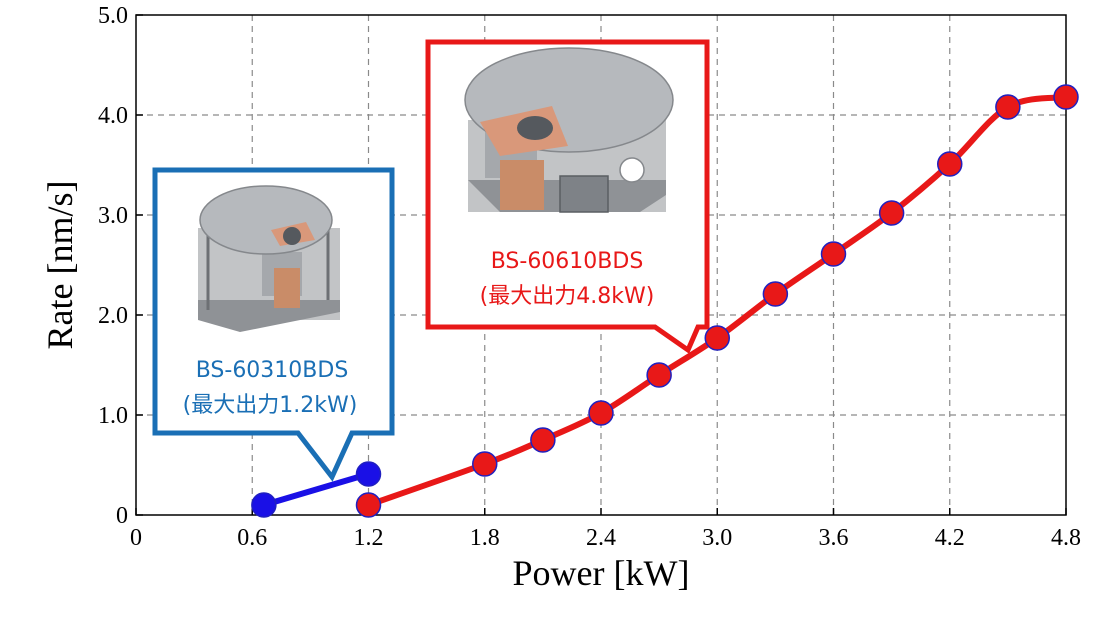  What do you see at coordinates (369, 538) in the screenshot?
I see `x-tick-label: 1.2` at bounding box center [369, 538].